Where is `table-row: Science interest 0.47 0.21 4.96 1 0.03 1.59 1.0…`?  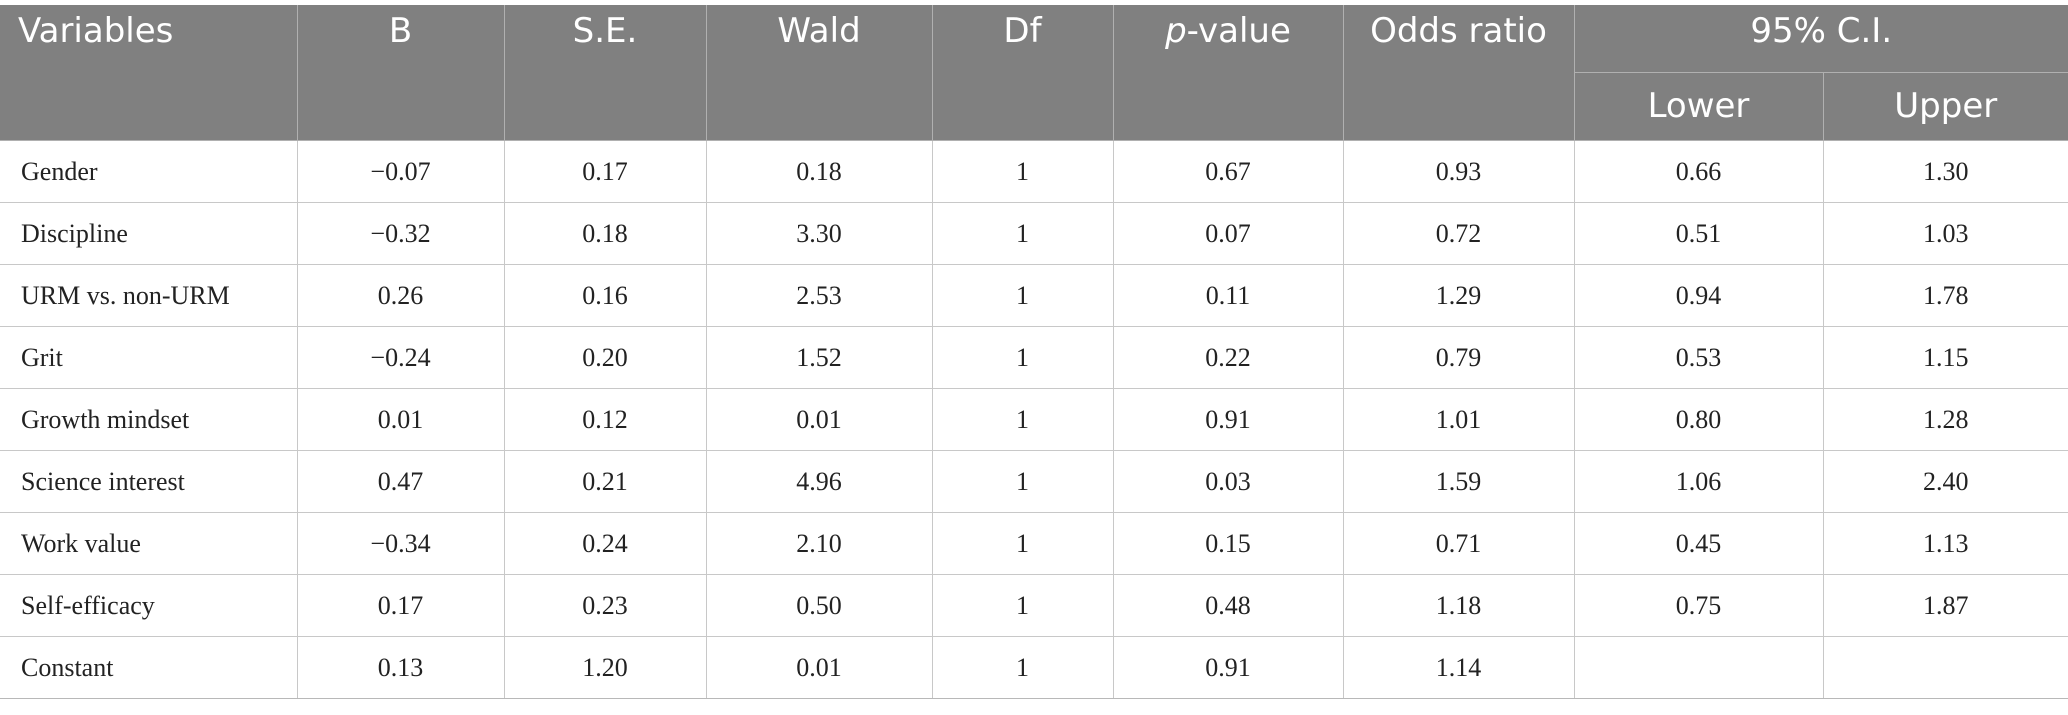 table-row: Science interest 0.47 0.21 4.96 1 0.03 1.59 1.0… is located at coordinates (1034, 481).